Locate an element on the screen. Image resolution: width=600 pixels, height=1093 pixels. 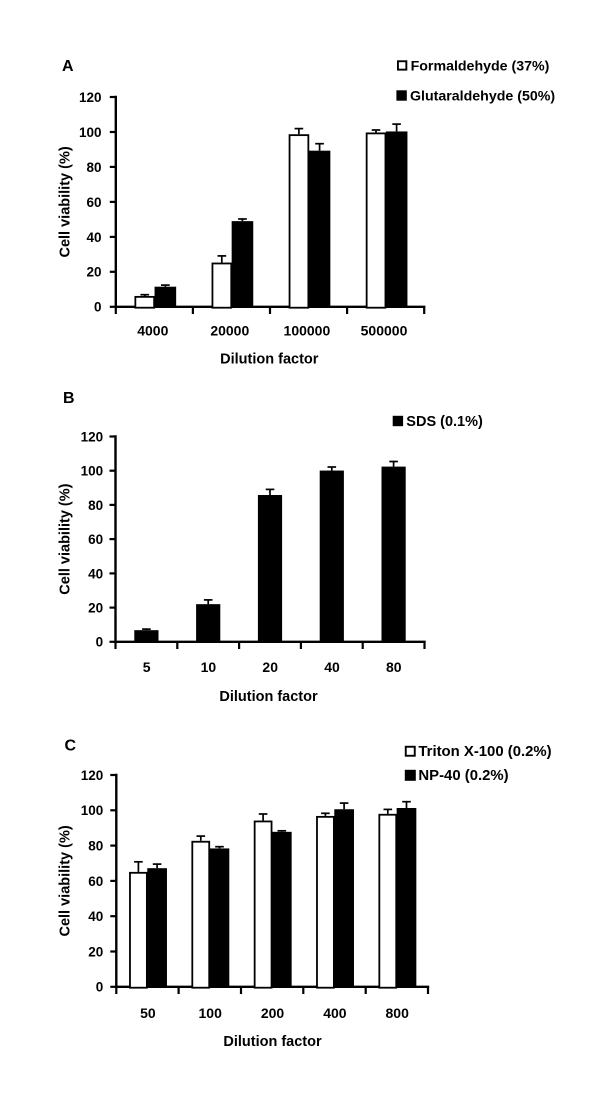
svg-text: NP-40 (0.2%) is located at coordinates (463, 776).